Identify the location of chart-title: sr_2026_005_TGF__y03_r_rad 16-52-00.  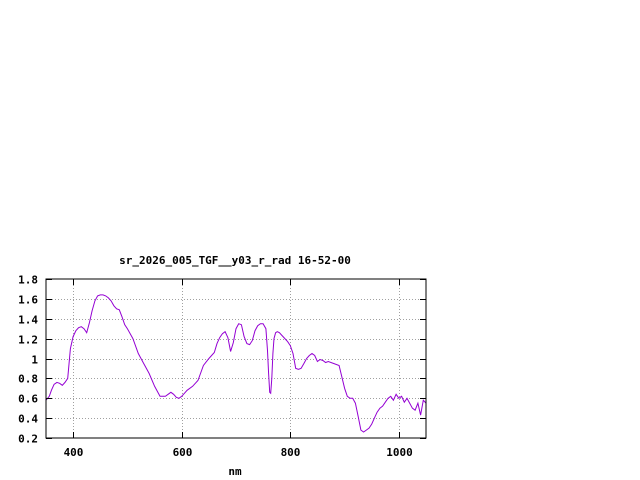
(235, 260).